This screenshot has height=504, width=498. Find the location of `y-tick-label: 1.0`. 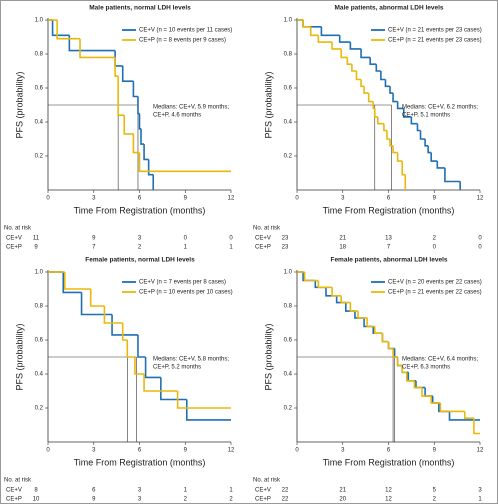

y-tick-label: 1.0 is located at coordinates (288, 273).